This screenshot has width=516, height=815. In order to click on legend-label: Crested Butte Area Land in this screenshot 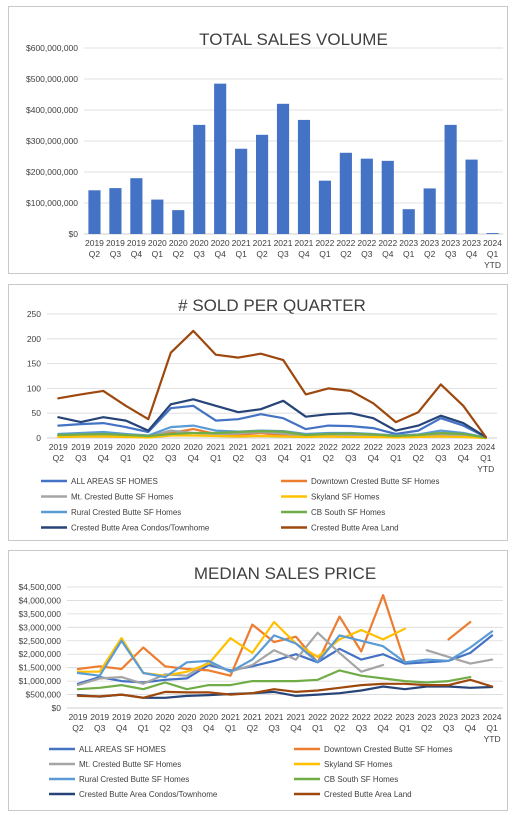, I will do `click(368, 794)`.